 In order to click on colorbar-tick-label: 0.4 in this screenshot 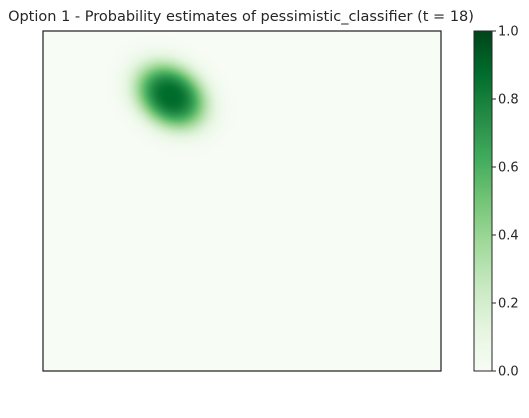, I will do `click(508, 236)`.